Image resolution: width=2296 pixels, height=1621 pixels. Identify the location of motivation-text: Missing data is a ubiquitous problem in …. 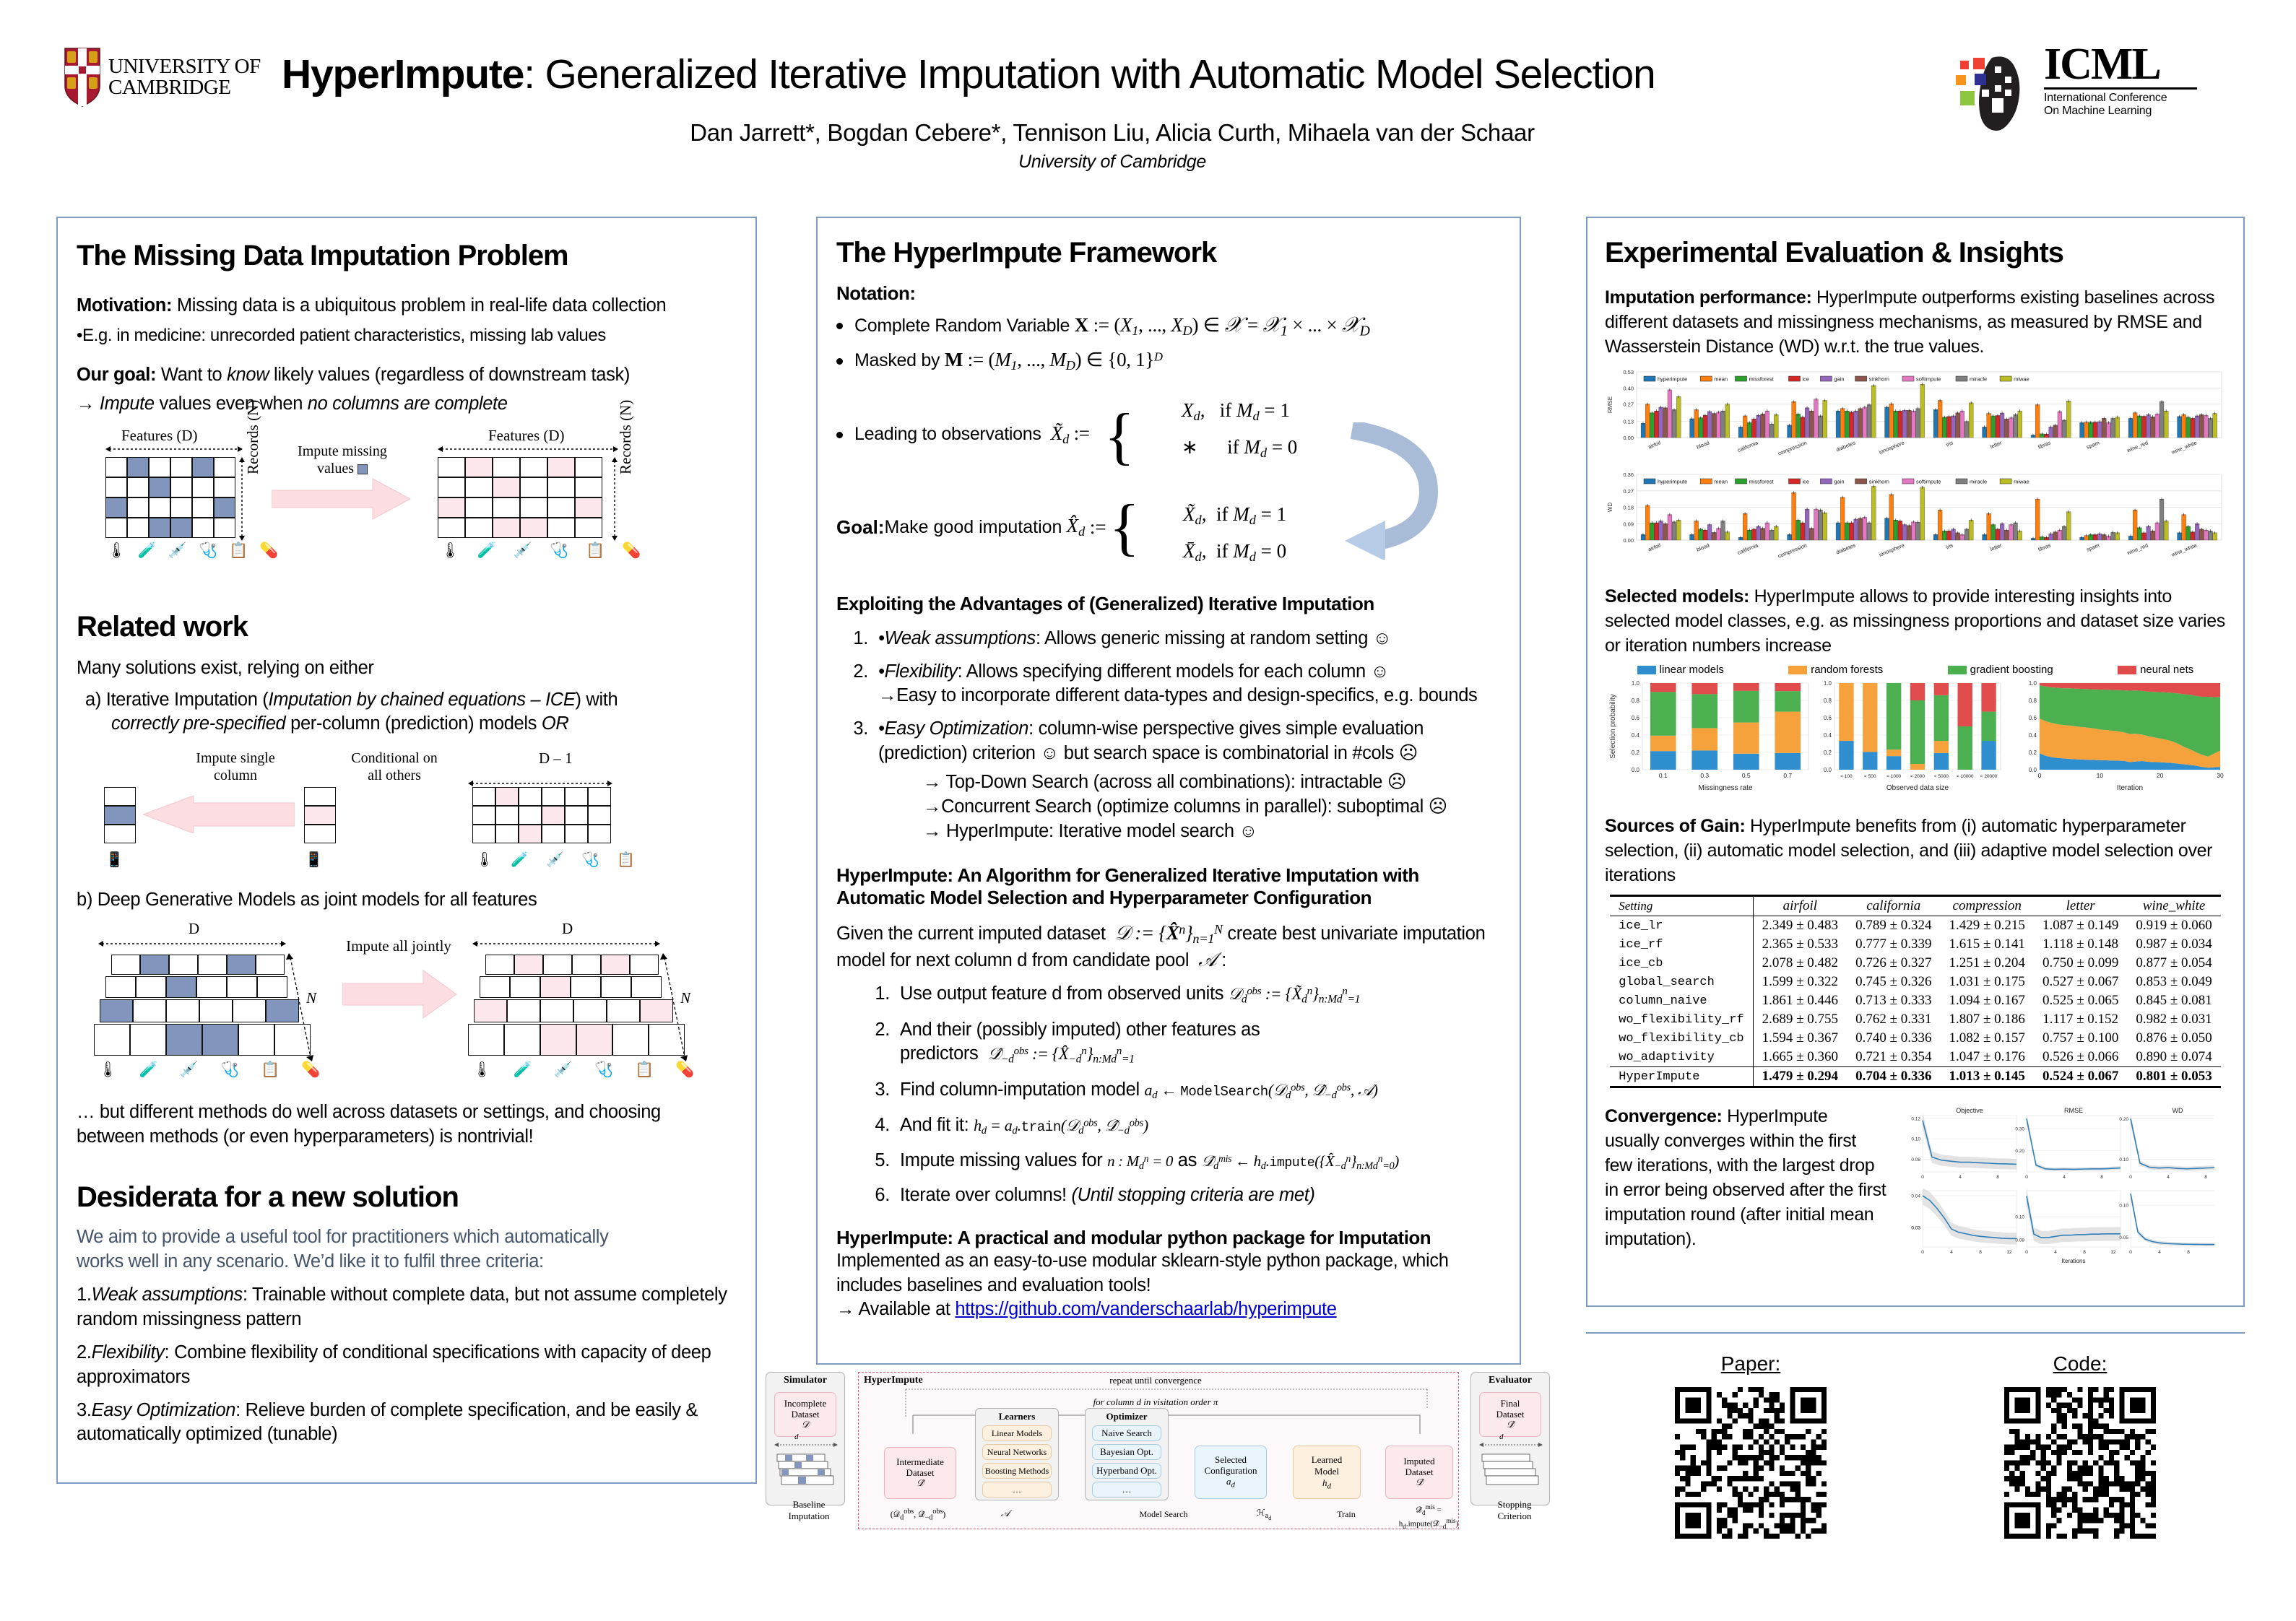
(419, 305).